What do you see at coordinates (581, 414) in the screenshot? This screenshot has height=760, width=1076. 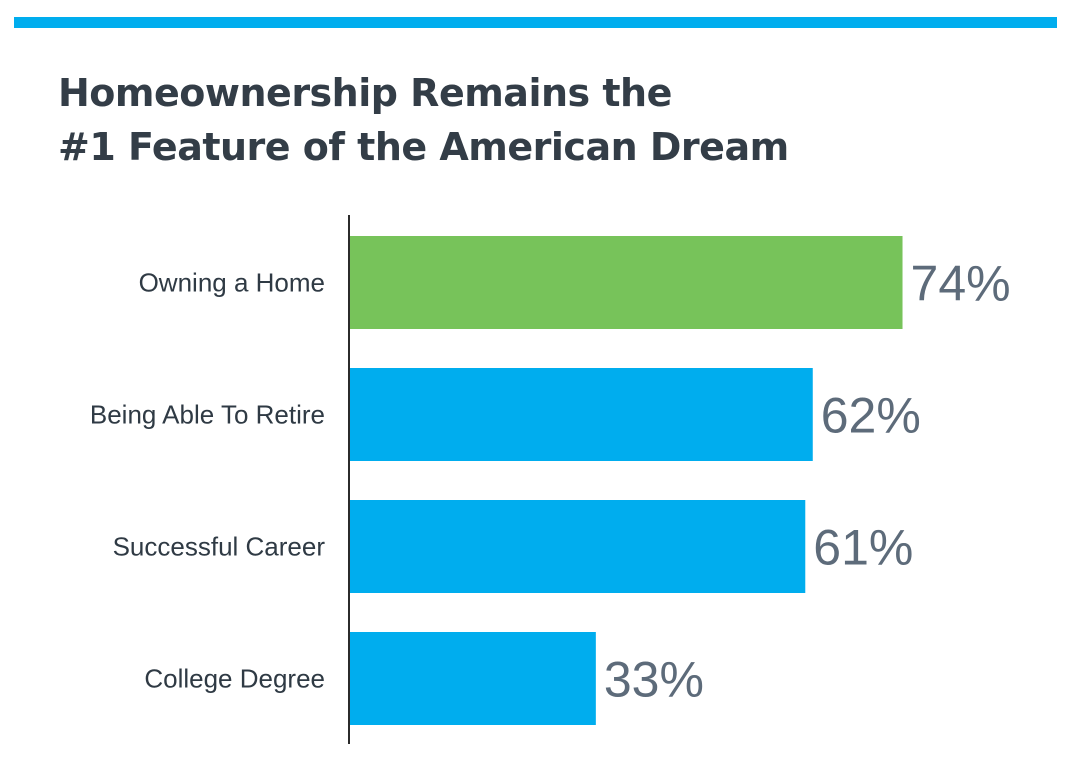 I see `bar-being-able-to-retire` at bounding box center [581, 414].